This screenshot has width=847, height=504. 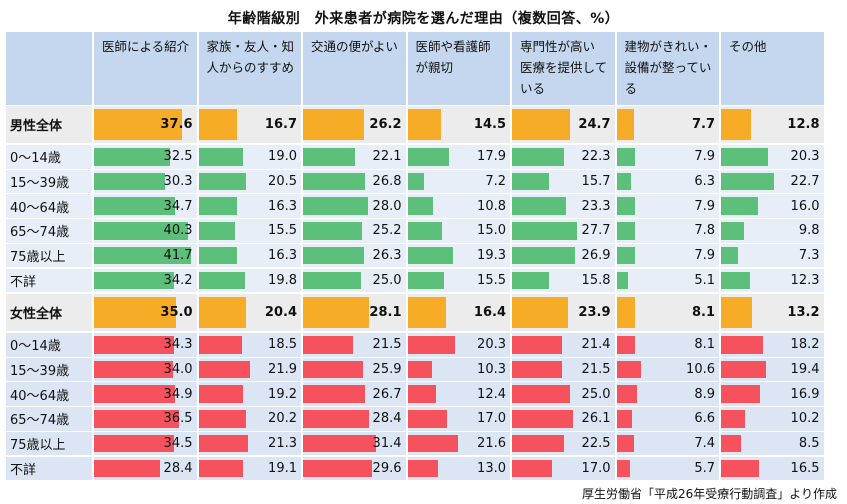 I want to click on value-cell: 18.2, so click(x=772, y=345).